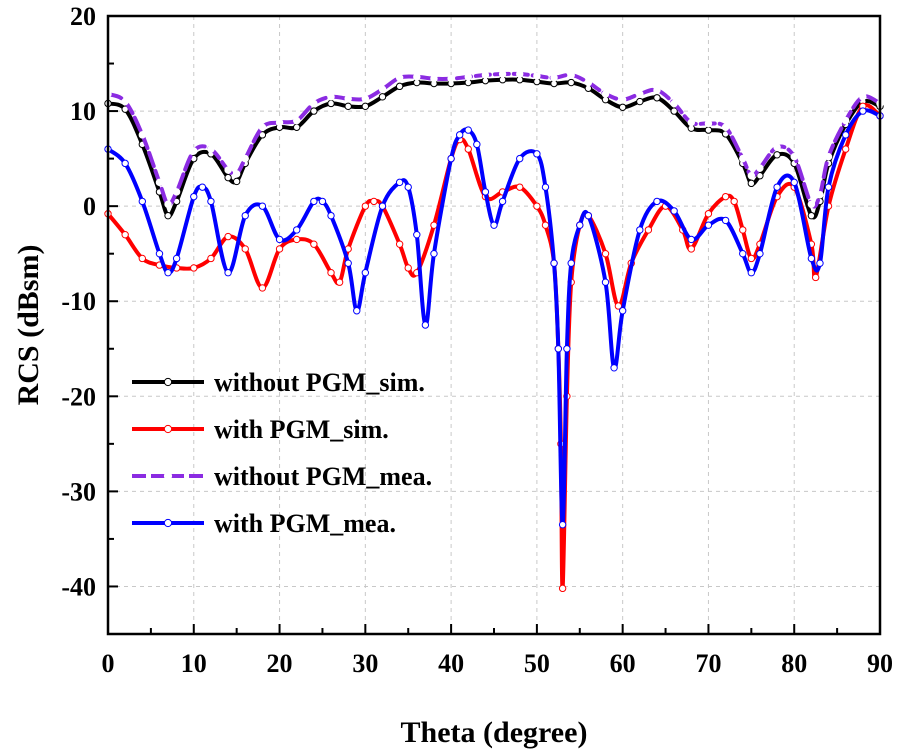  What do you see at coordinates (301, 429) in the screenshot?
I see `legend-label: with PGM_sim.` at bounding box center [301, 429].